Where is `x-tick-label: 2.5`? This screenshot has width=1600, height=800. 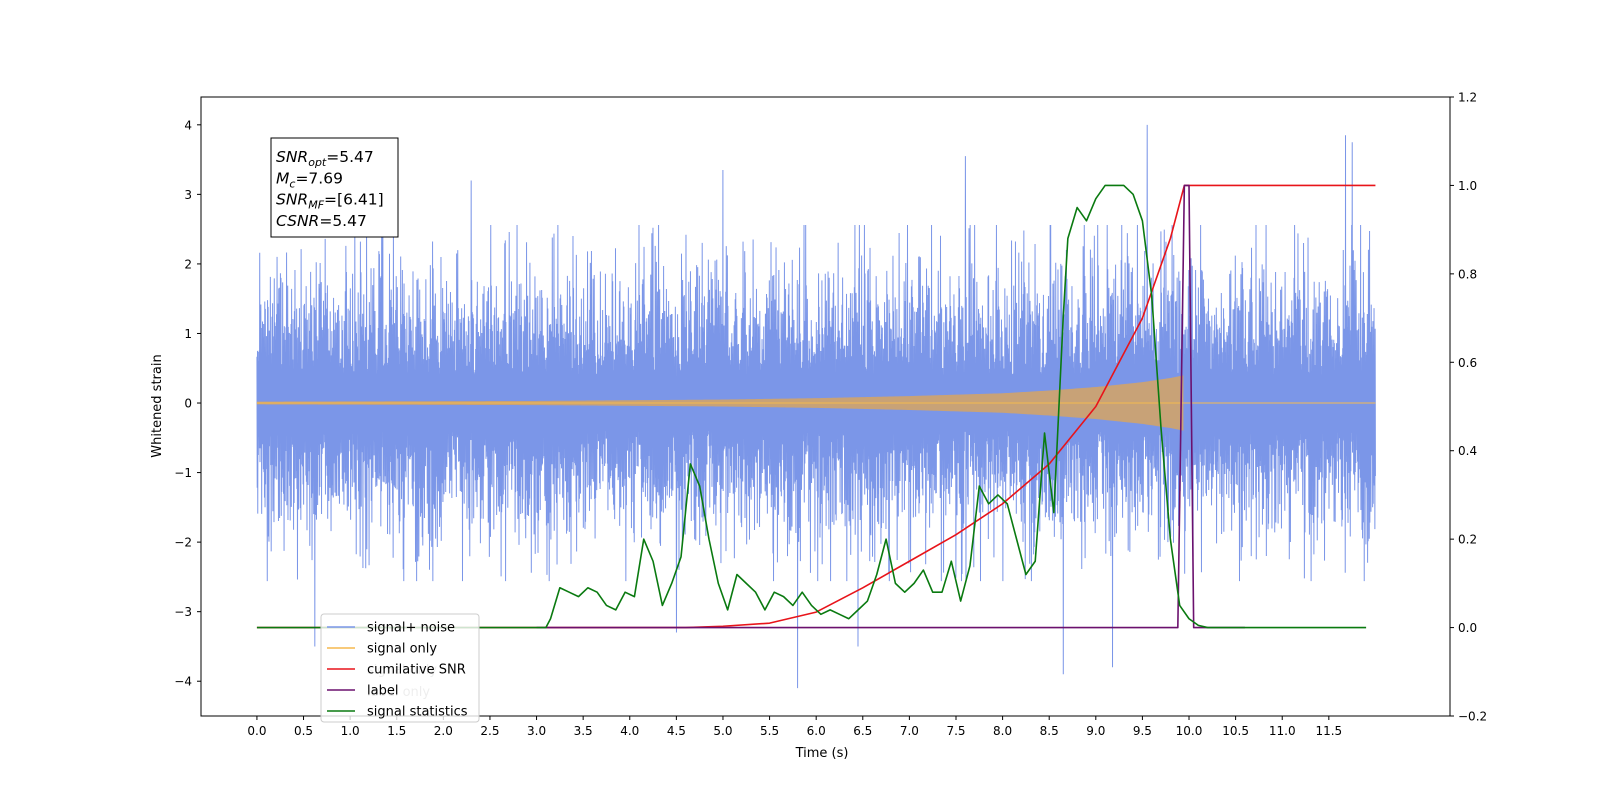 x-tick-label: 2.5 is located at coordinates (489, 731).